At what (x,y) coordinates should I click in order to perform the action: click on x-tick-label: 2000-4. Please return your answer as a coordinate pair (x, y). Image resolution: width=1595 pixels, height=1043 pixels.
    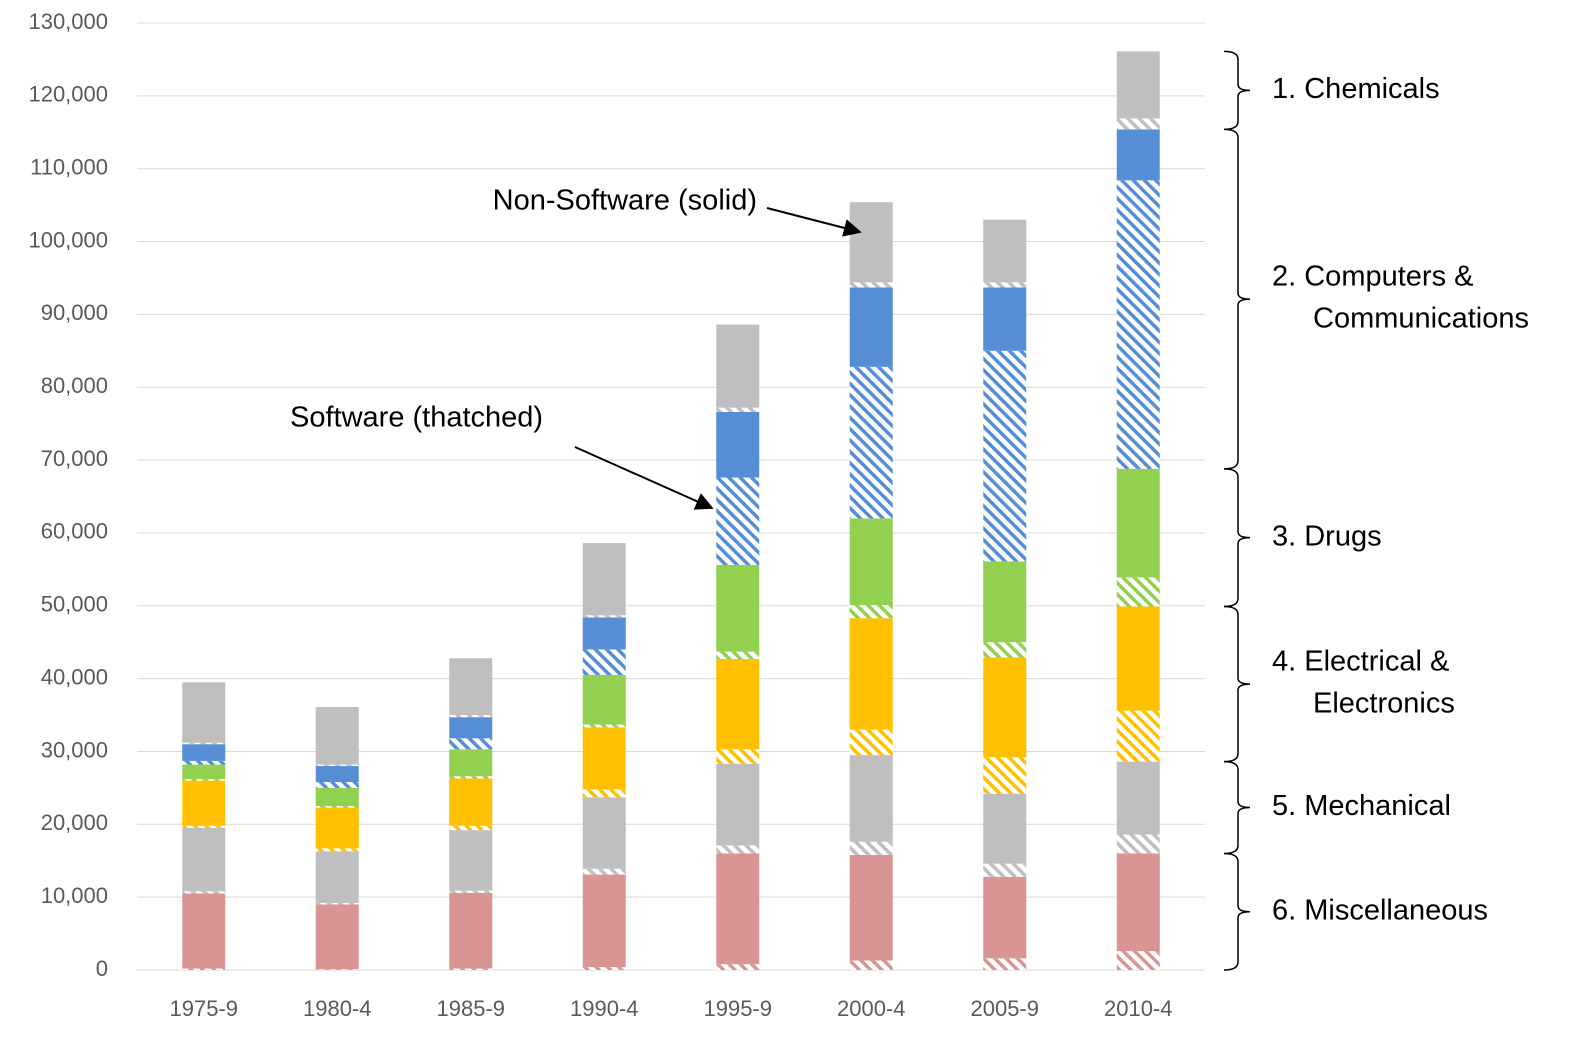
    Looking at the image, I should click on (871, 1008).